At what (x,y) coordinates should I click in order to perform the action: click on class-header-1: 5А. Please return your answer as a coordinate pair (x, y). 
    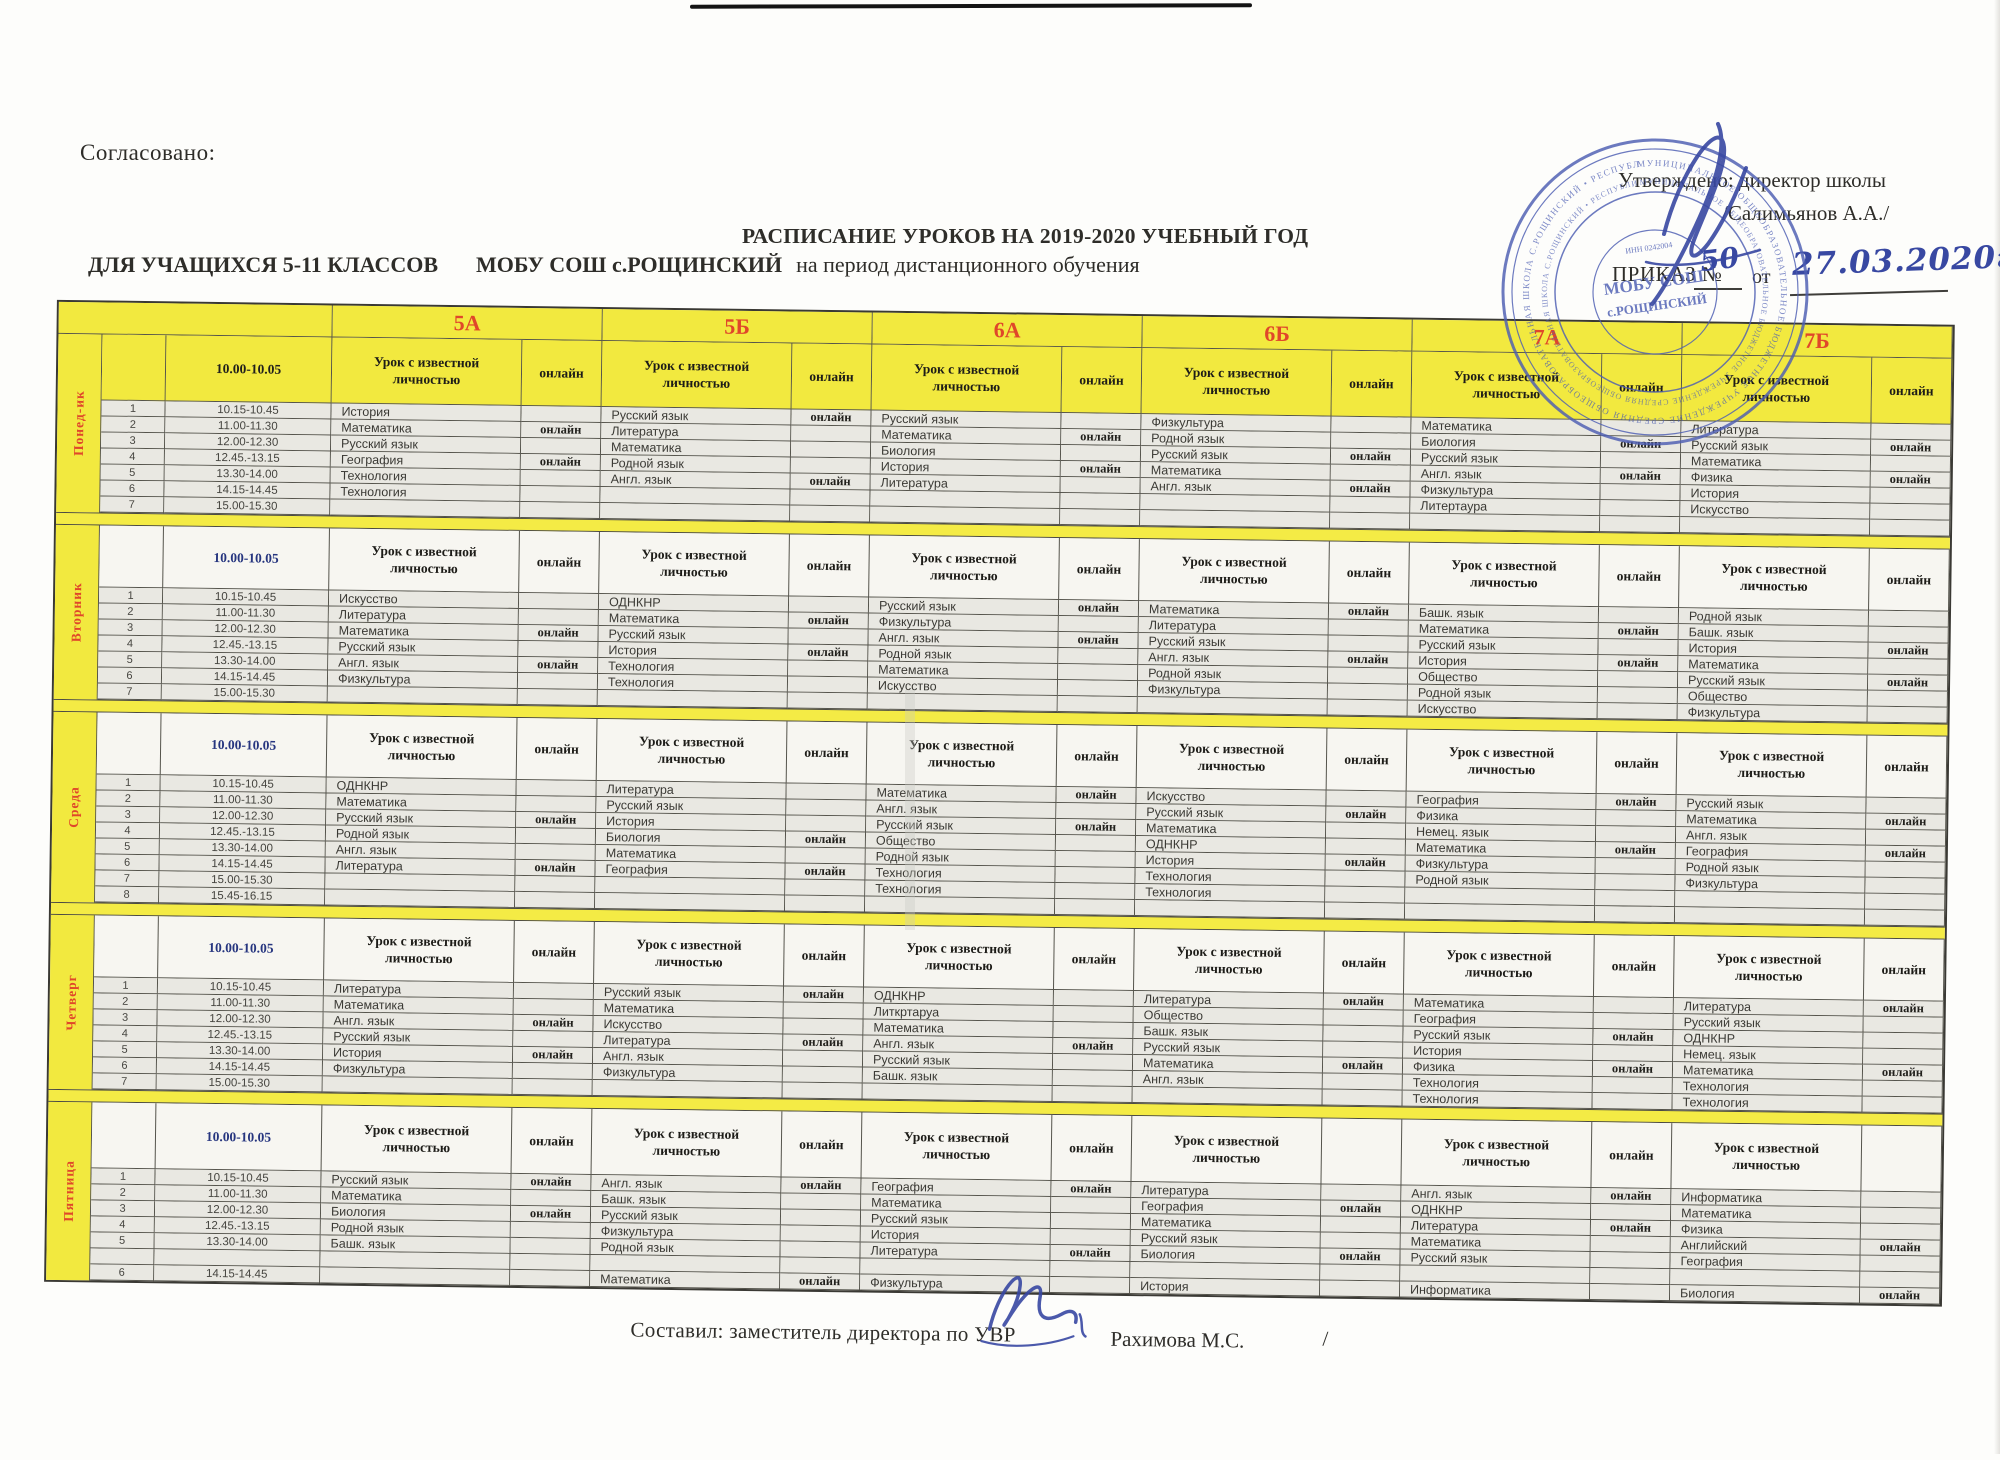
    Looking at the image, I should click on (467, 323).